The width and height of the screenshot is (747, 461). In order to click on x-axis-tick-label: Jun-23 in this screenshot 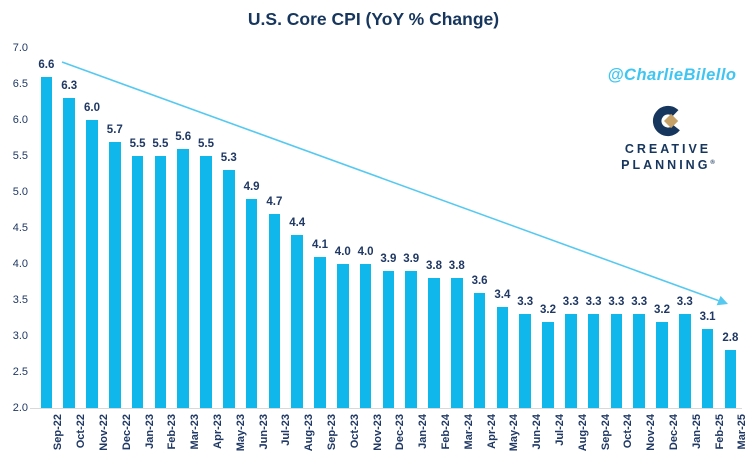, I will do `click(263, 432)`.